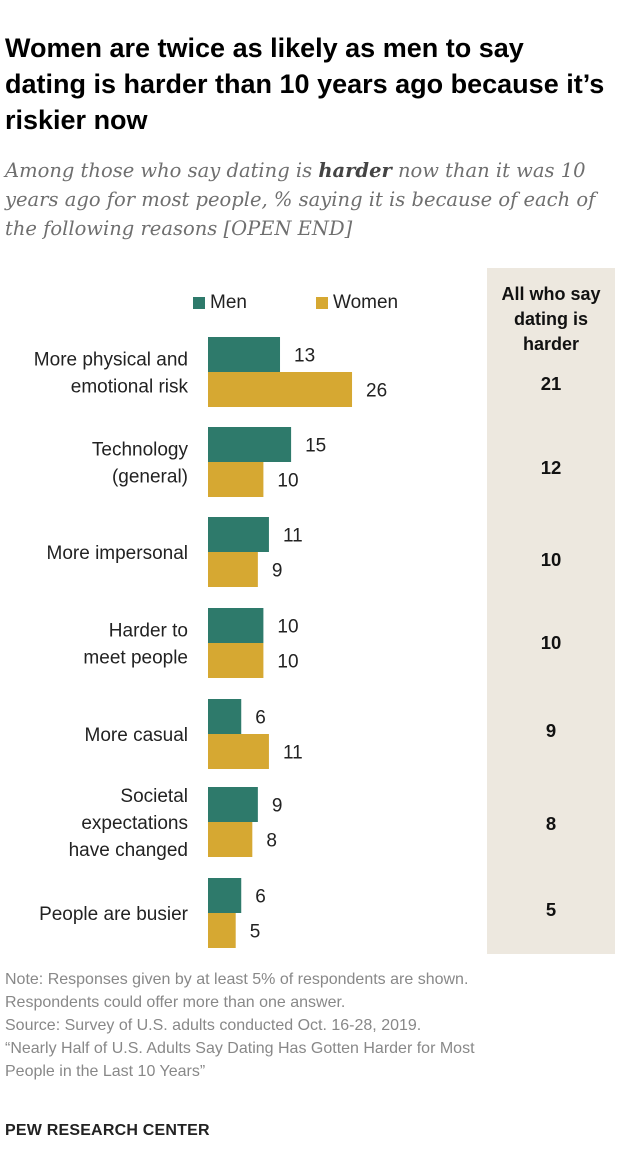 Image resolution: width=620 pixels, height=1176 pixels. What do you see at coordinates (277, 806) in the screenshot?
I see `value-label-men: 9` at bounding box center [277, 806].